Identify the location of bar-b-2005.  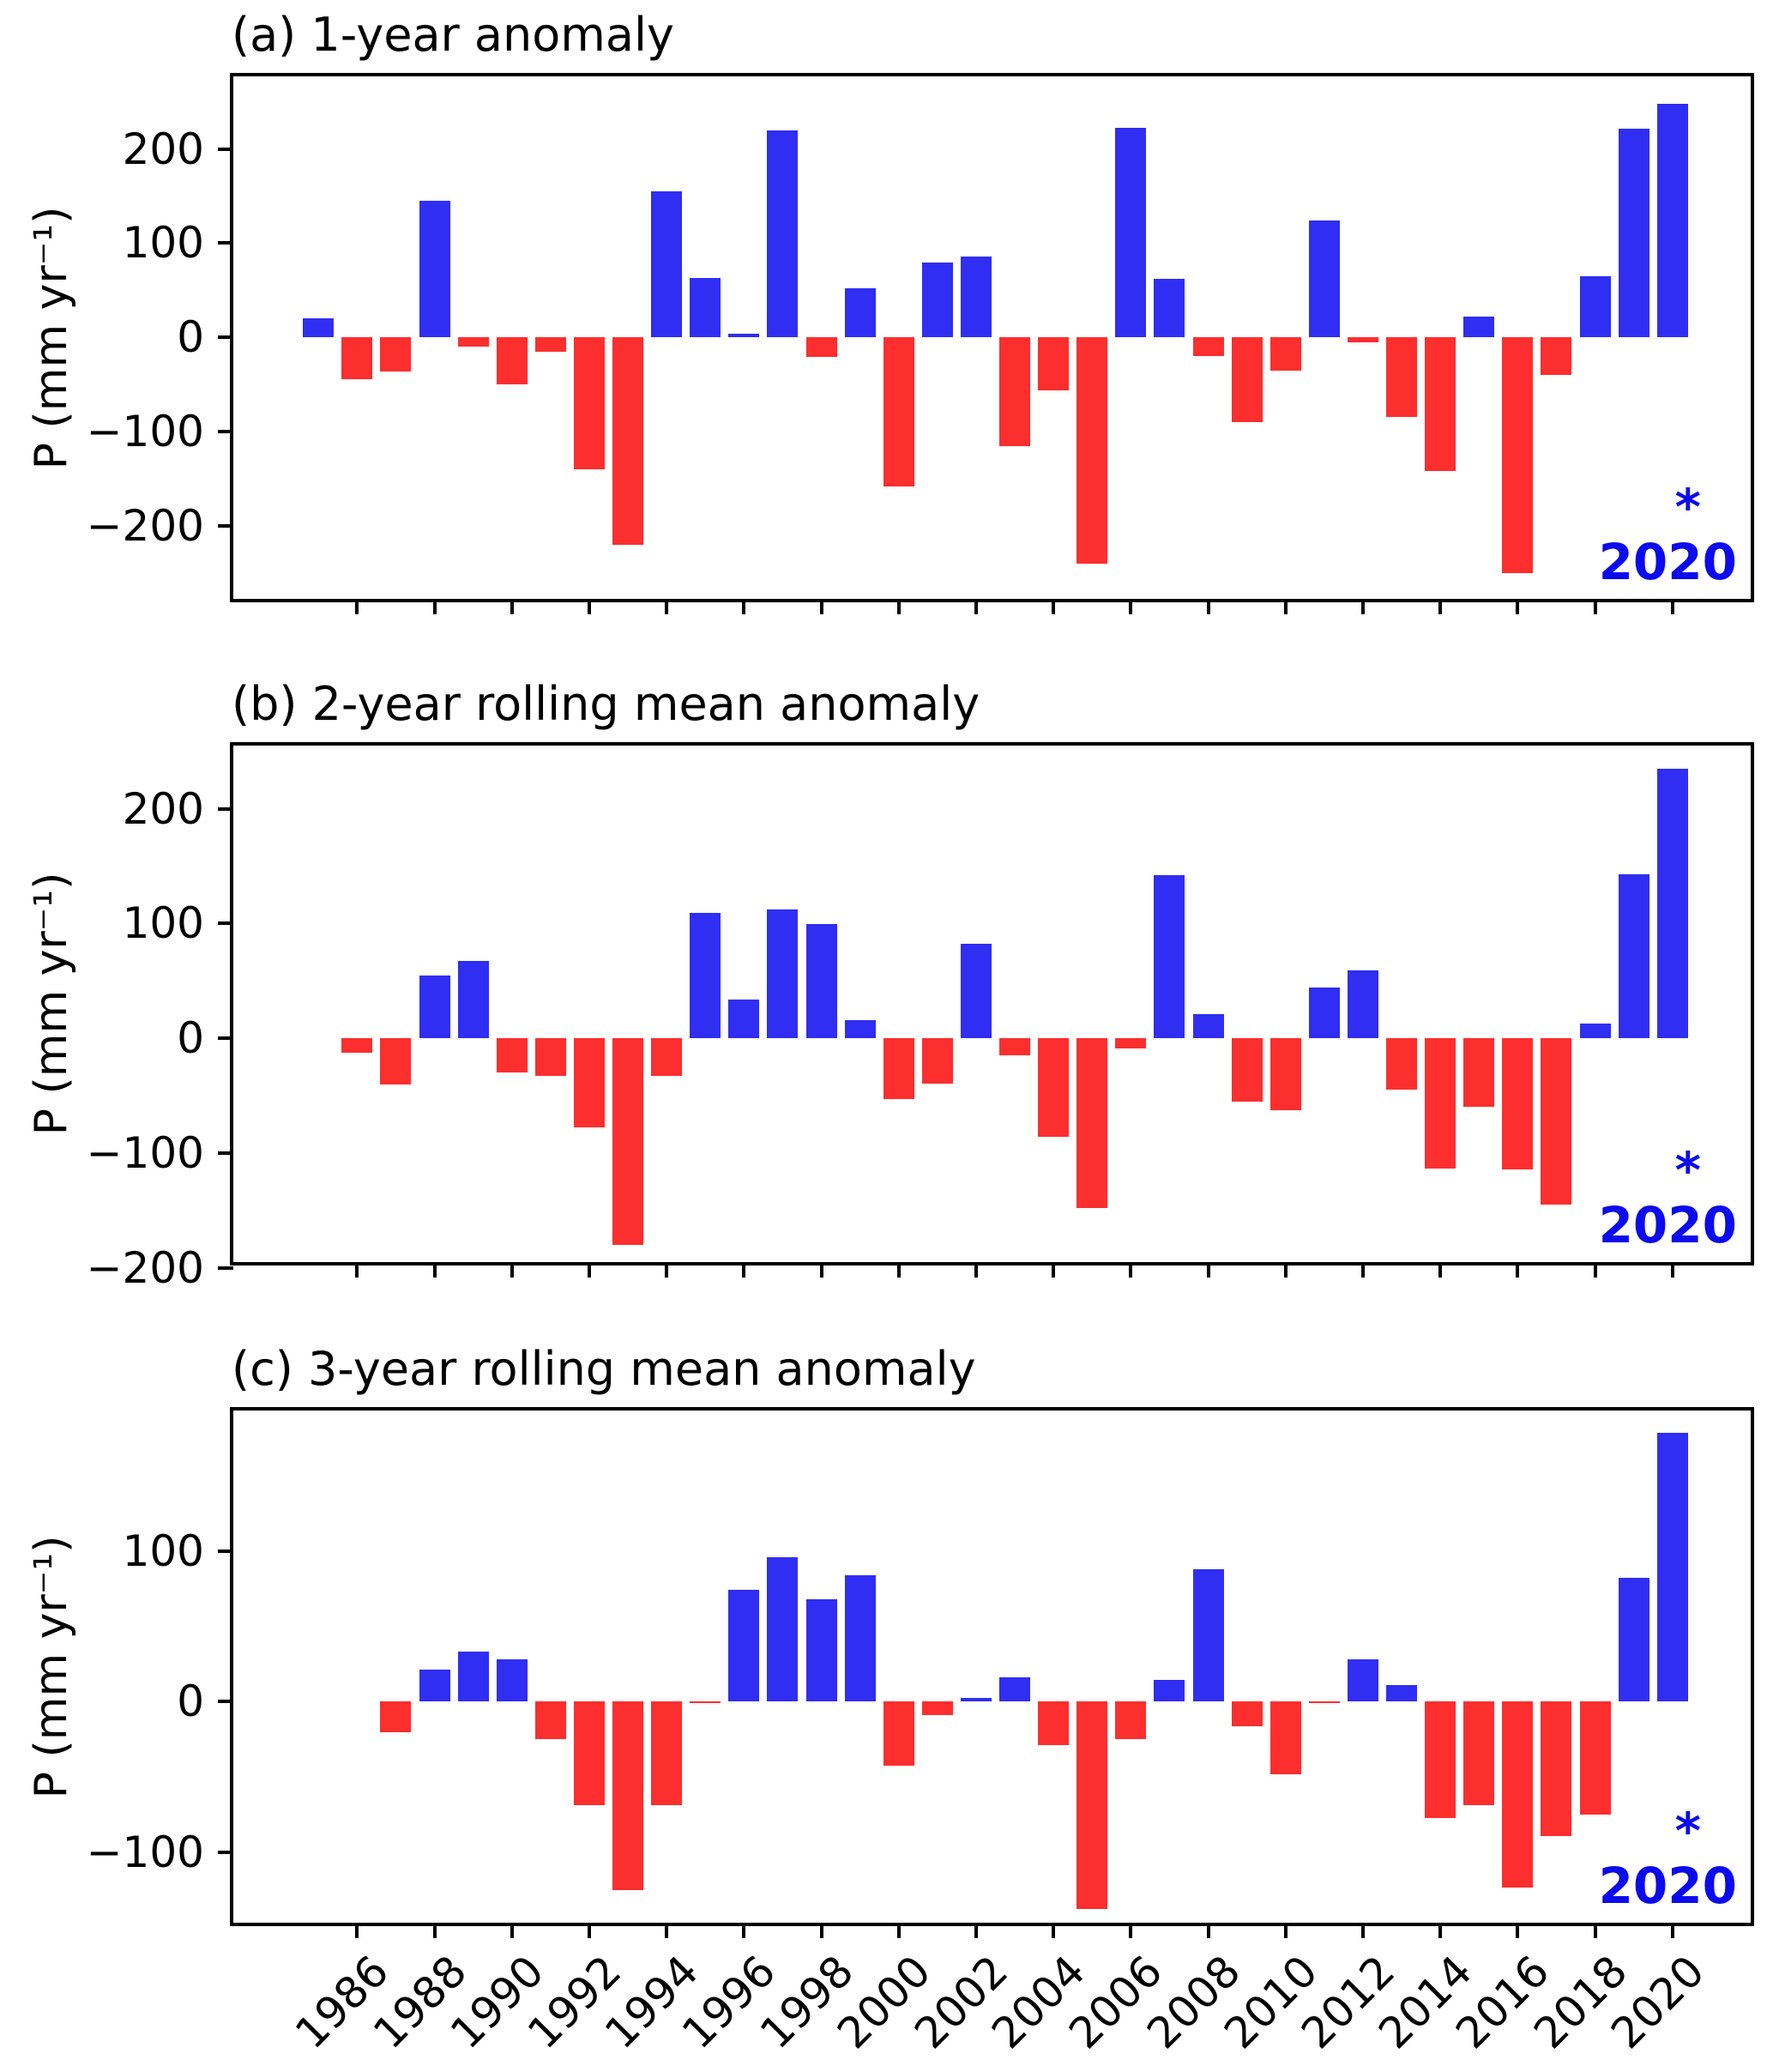
(1092, 1123).